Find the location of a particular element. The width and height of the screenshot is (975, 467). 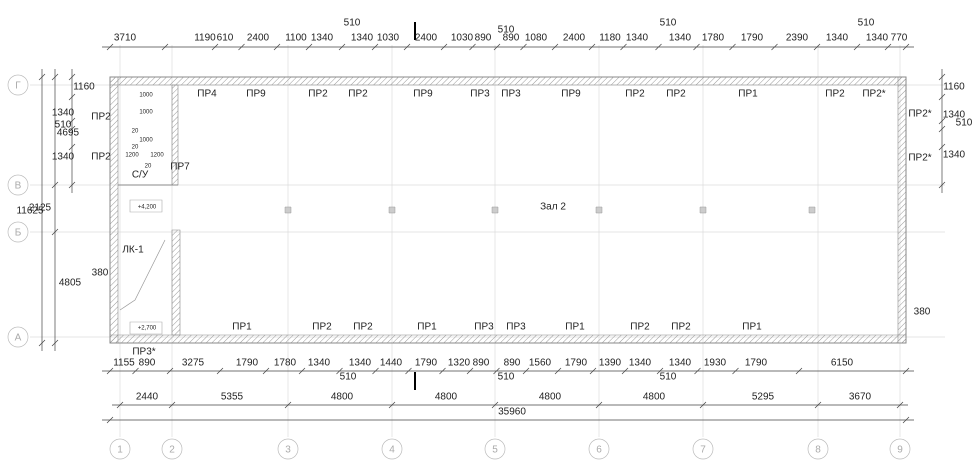

left-dims: 4805 is located at coordinates (70, 283).